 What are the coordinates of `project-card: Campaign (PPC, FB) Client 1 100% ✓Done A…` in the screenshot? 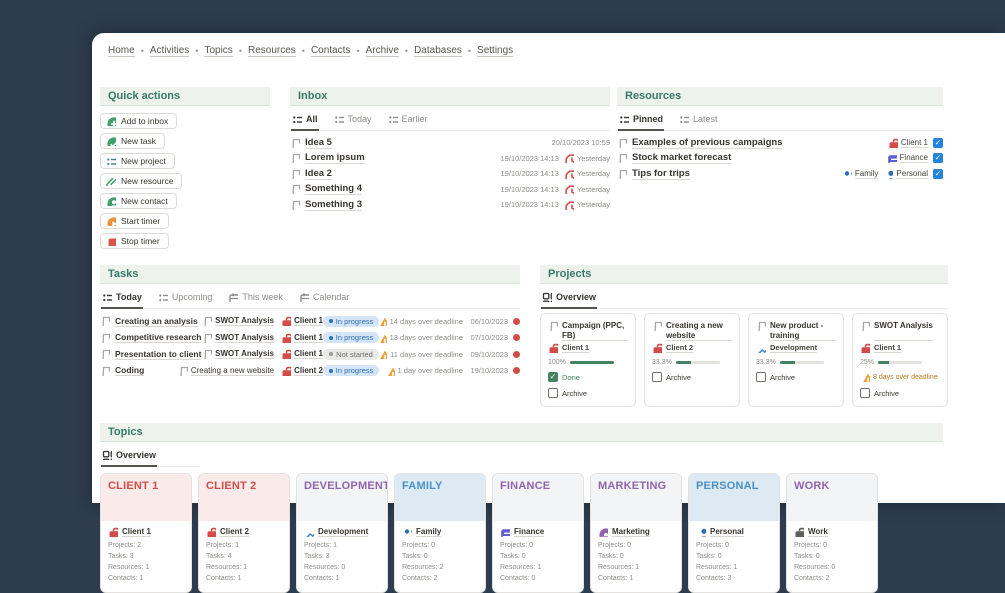 It's located at (588, 360).